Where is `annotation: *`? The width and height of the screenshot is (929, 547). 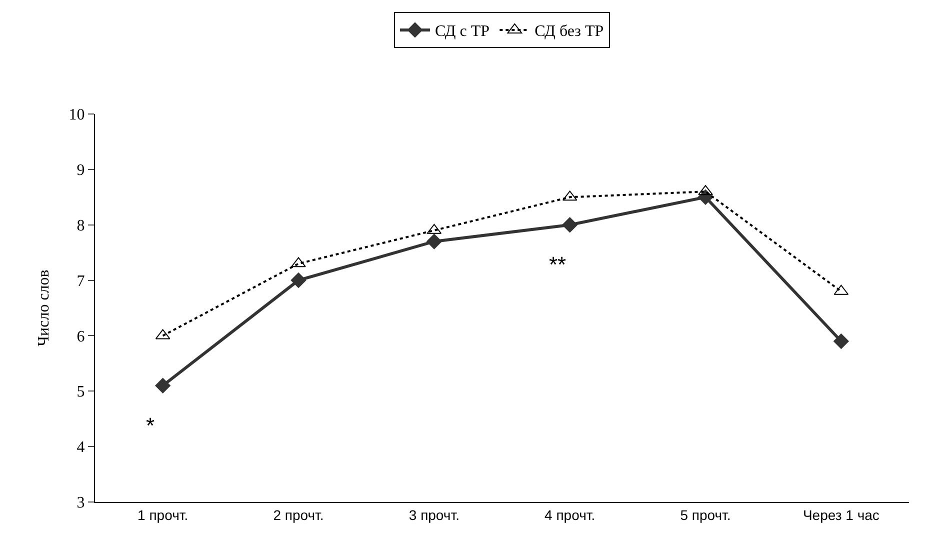
annotation: * is located at coordinates (150, 425).